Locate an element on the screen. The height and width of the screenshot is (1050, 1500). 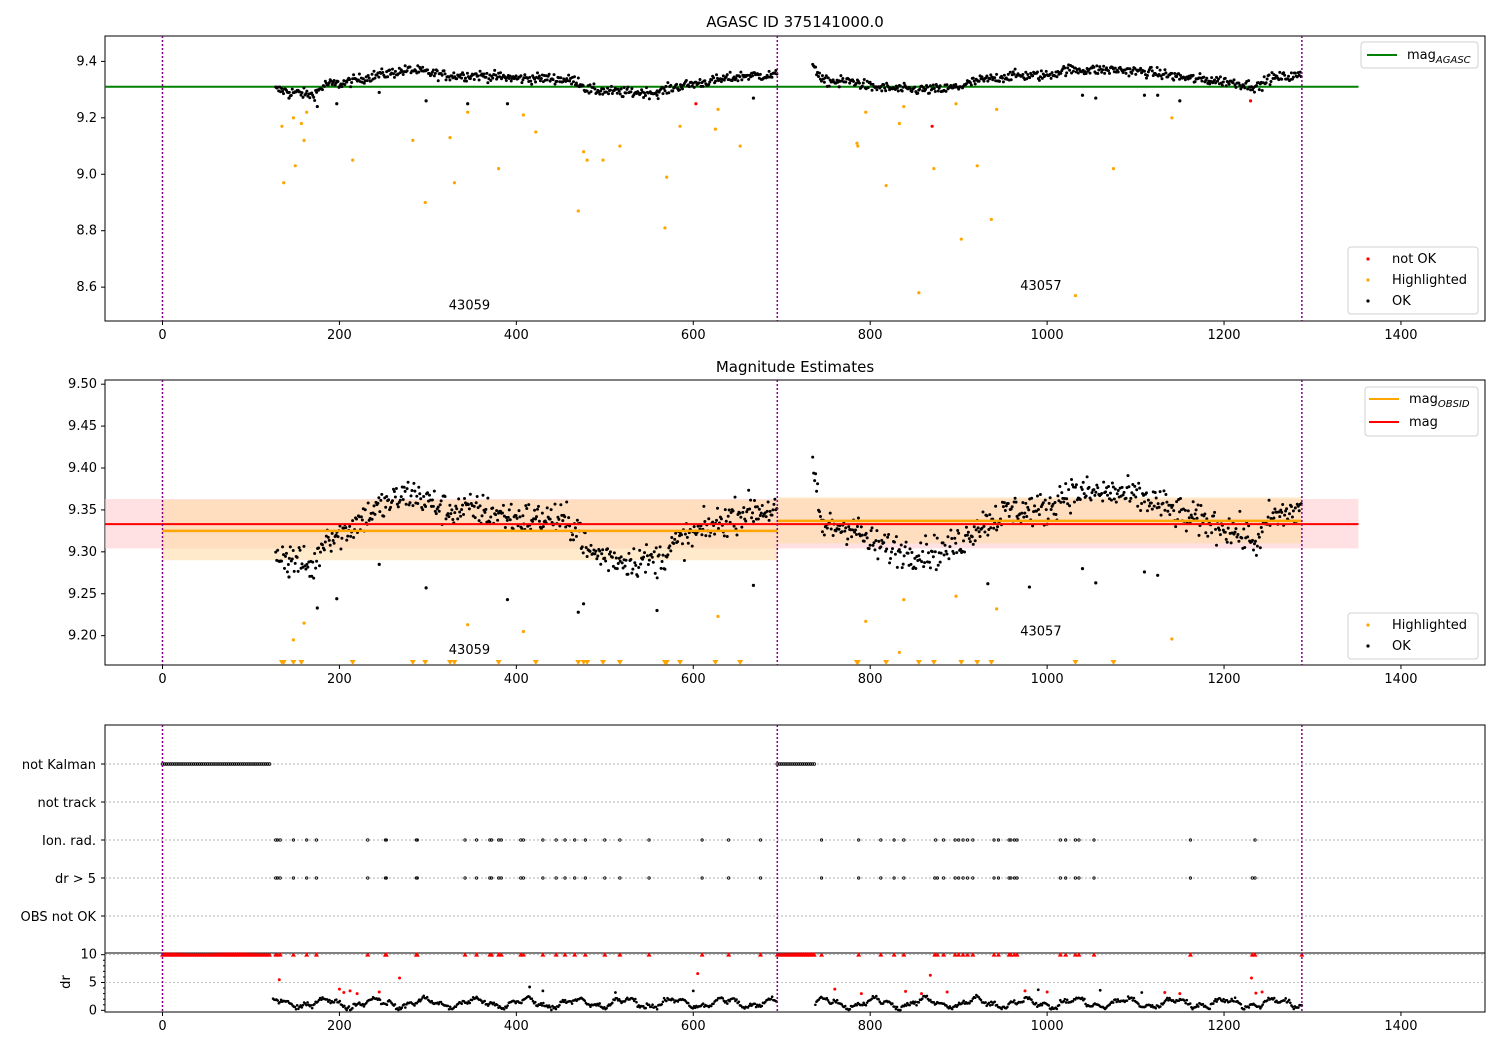
agasc-highlighted-point is located at coordinates (295, 166).